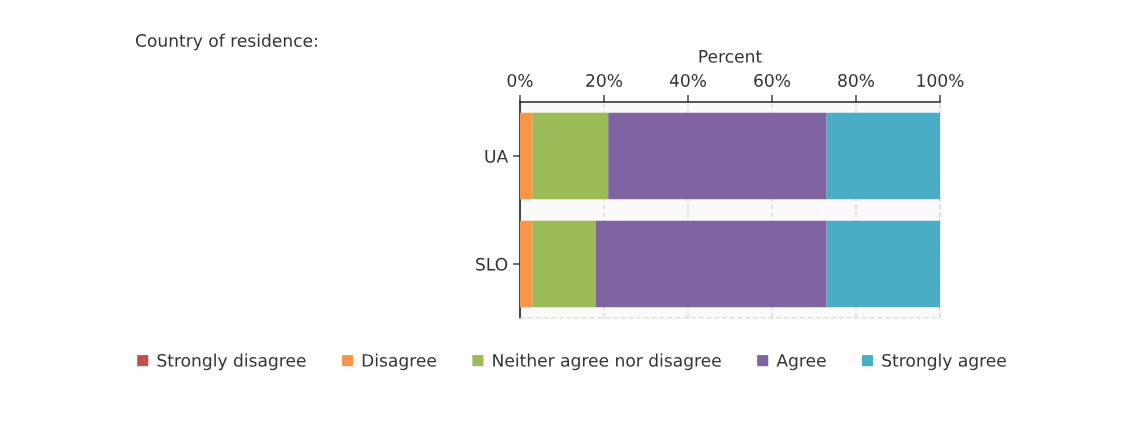  What do you see at coordinates (231, 362) in the screenshot?
I see `legend-label: Strongly disagree` at bounding box center [231, 362].